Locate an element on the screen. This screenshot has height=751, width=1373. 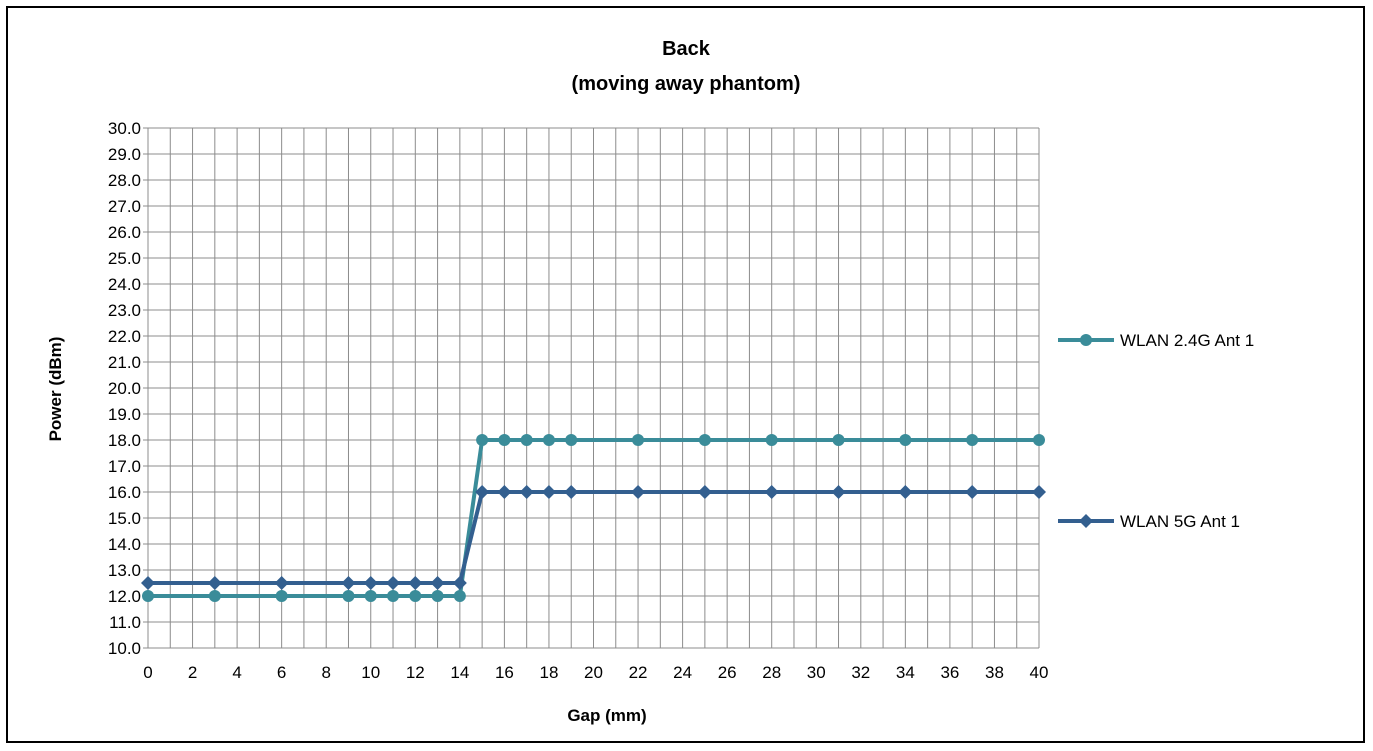
x-tick-label: 34 is located at coordinates (905, 672).